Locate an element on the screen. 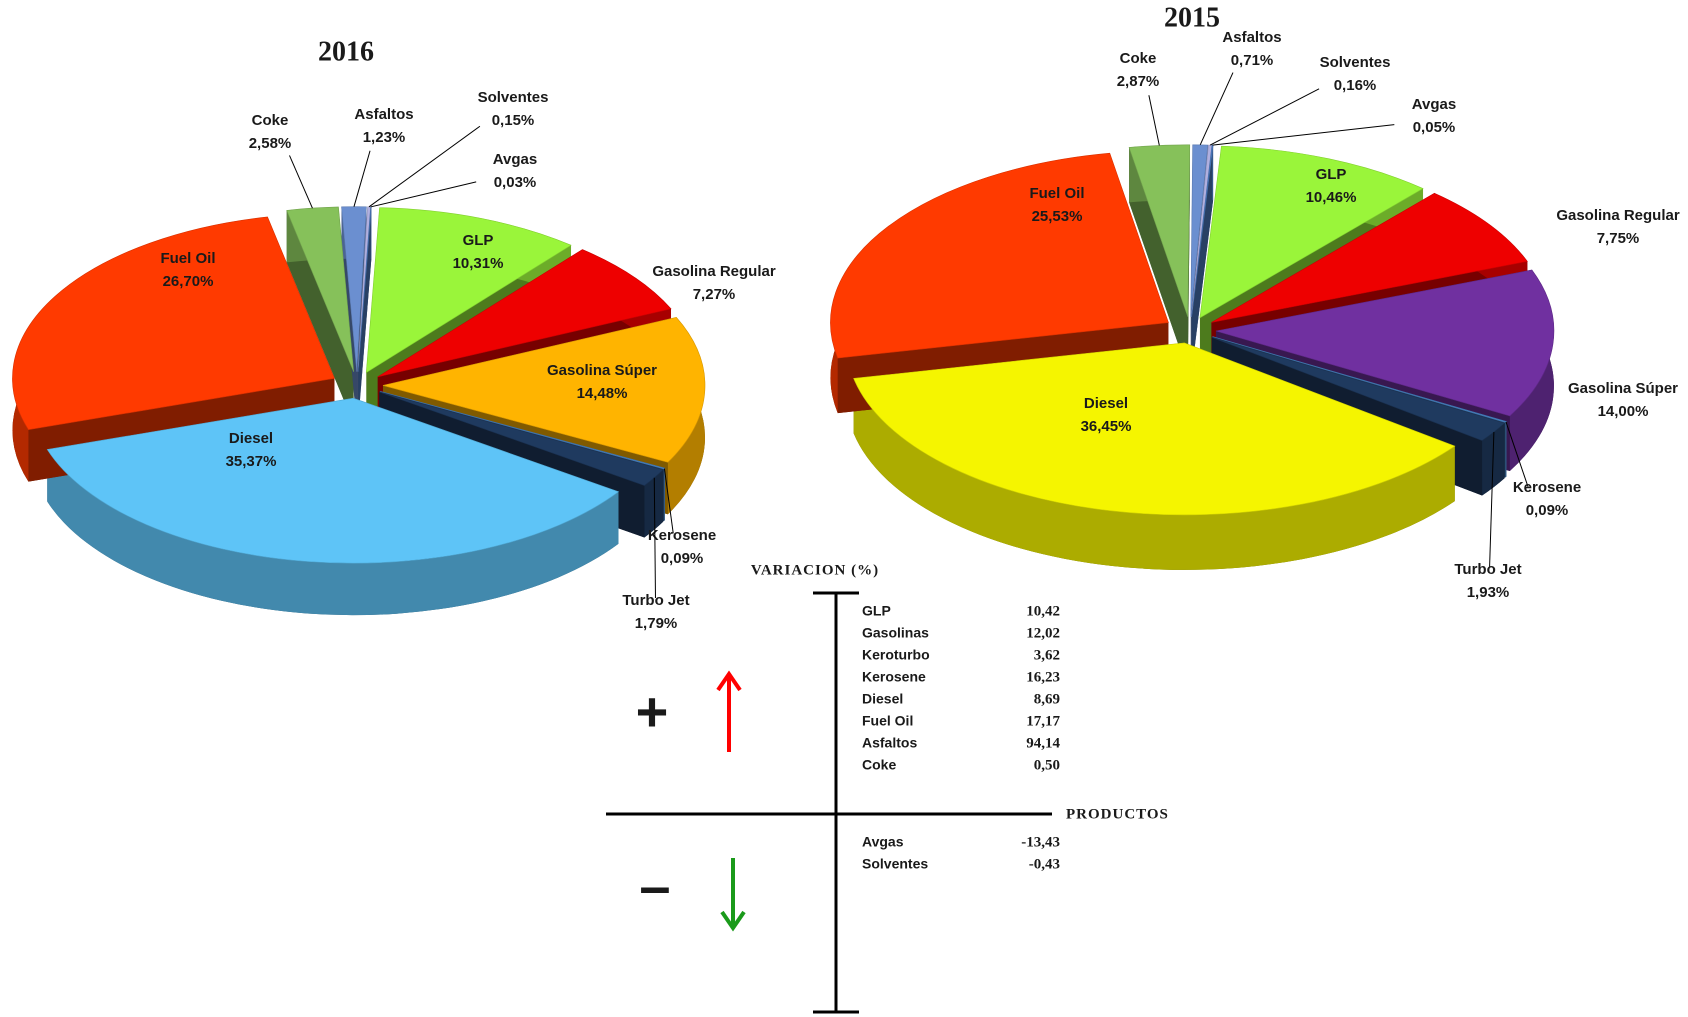  value-label: 26,70% is located at coordinates (188, 281).